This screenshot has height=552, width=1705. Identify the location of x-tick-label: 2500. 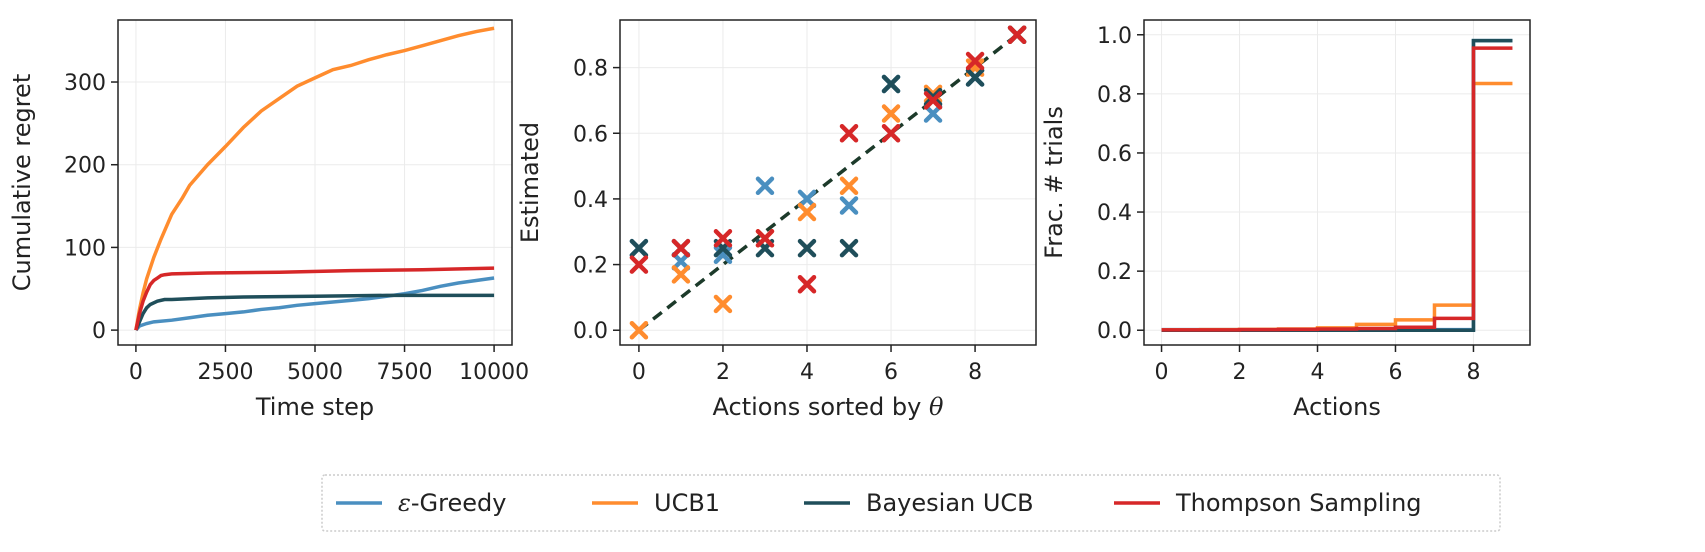
(225, 372).